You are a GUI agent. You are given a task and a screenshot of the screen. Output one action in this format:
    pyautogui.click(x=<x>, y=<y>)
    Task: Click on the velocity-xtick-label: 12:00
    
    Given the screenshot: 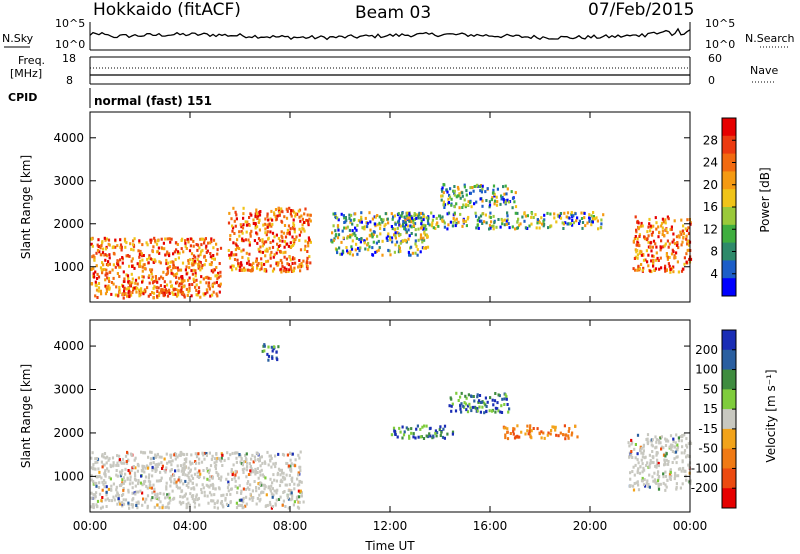 What is the action you would take?
    pyautogui.click(x=390, y=526)
    